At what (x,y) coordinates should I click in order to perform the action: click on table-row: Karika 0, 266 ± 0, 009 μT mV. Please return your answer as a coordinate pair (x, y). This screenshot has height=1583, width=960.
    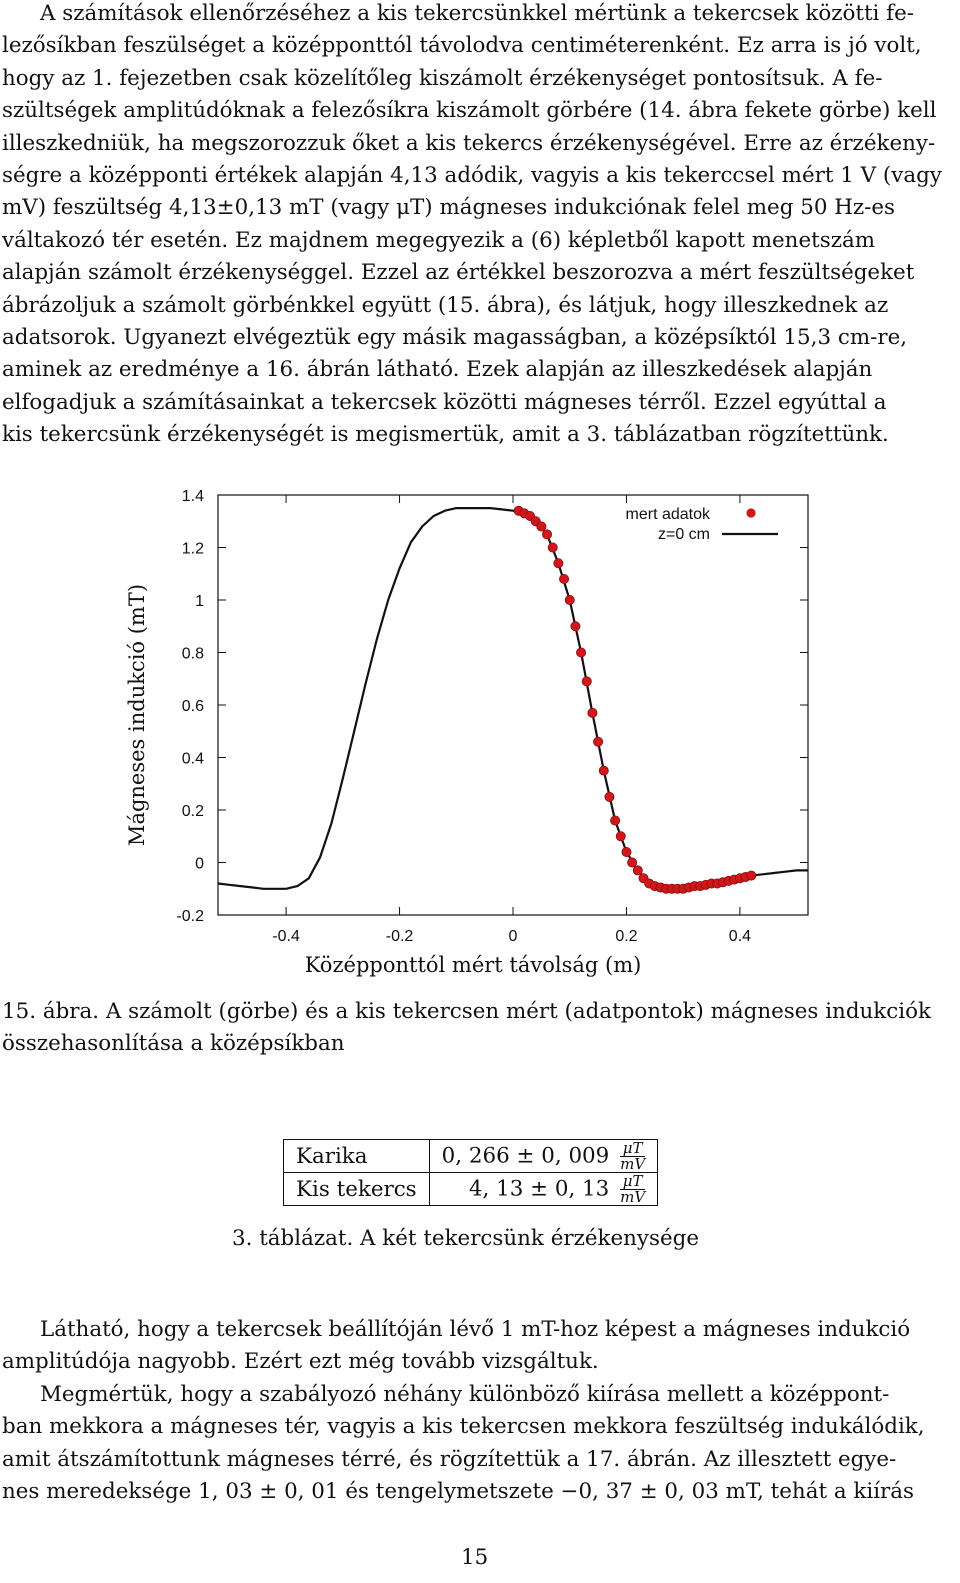
    Looking at the image, I should click on (471, 1156).